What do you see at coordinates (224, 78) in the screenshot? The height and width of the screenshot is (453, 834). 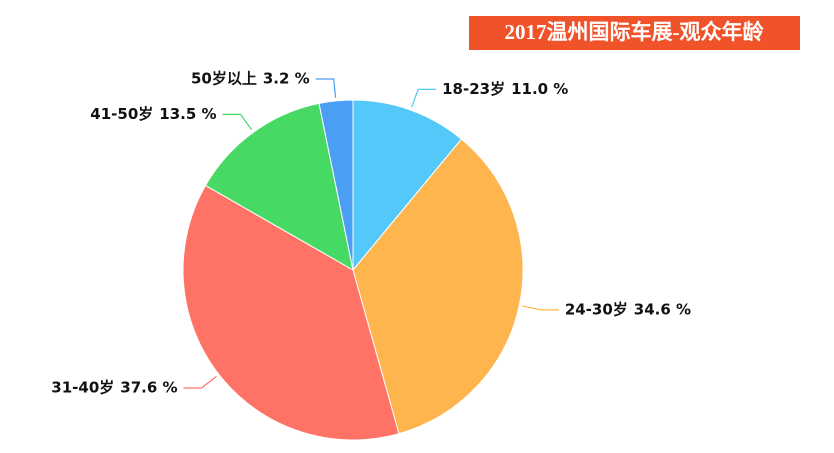 I see `category-label: 50岁以上` at bounding box center [224, 78].